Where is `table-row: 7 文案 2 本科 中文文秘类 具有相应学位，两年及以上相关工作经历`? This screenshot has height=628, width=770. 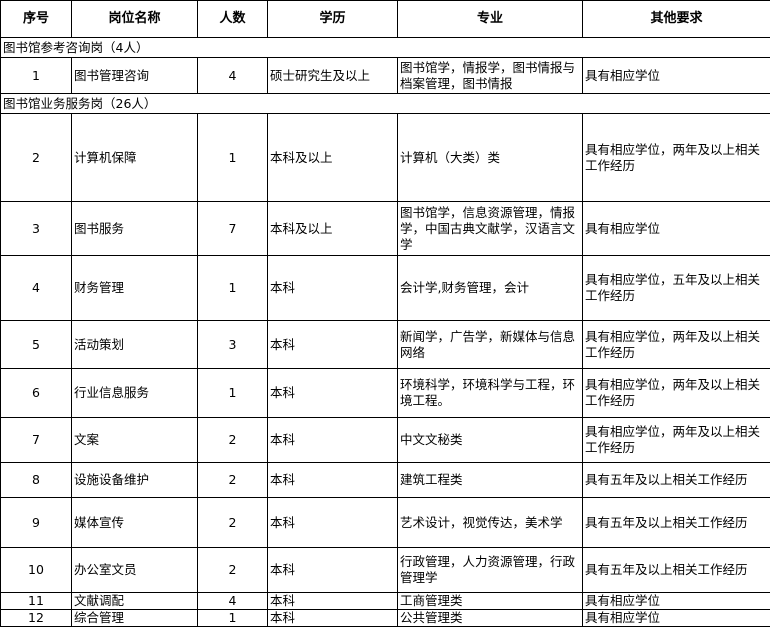
table-row: 7 文案 2 本科 中文文秘类 具有相应学位，两年及以上相关工作经历 is located at coordinates (385, 440).